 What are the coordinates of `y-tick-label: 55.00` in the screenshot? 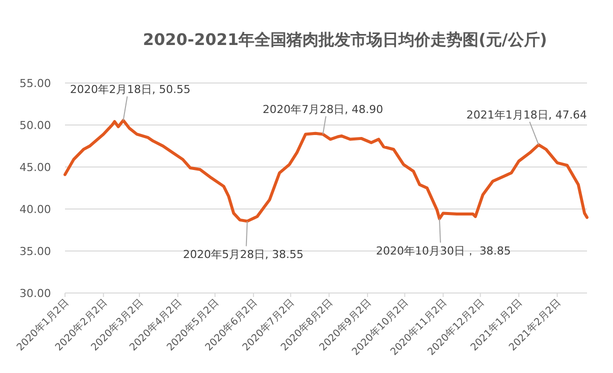 It's located at (35, 83).